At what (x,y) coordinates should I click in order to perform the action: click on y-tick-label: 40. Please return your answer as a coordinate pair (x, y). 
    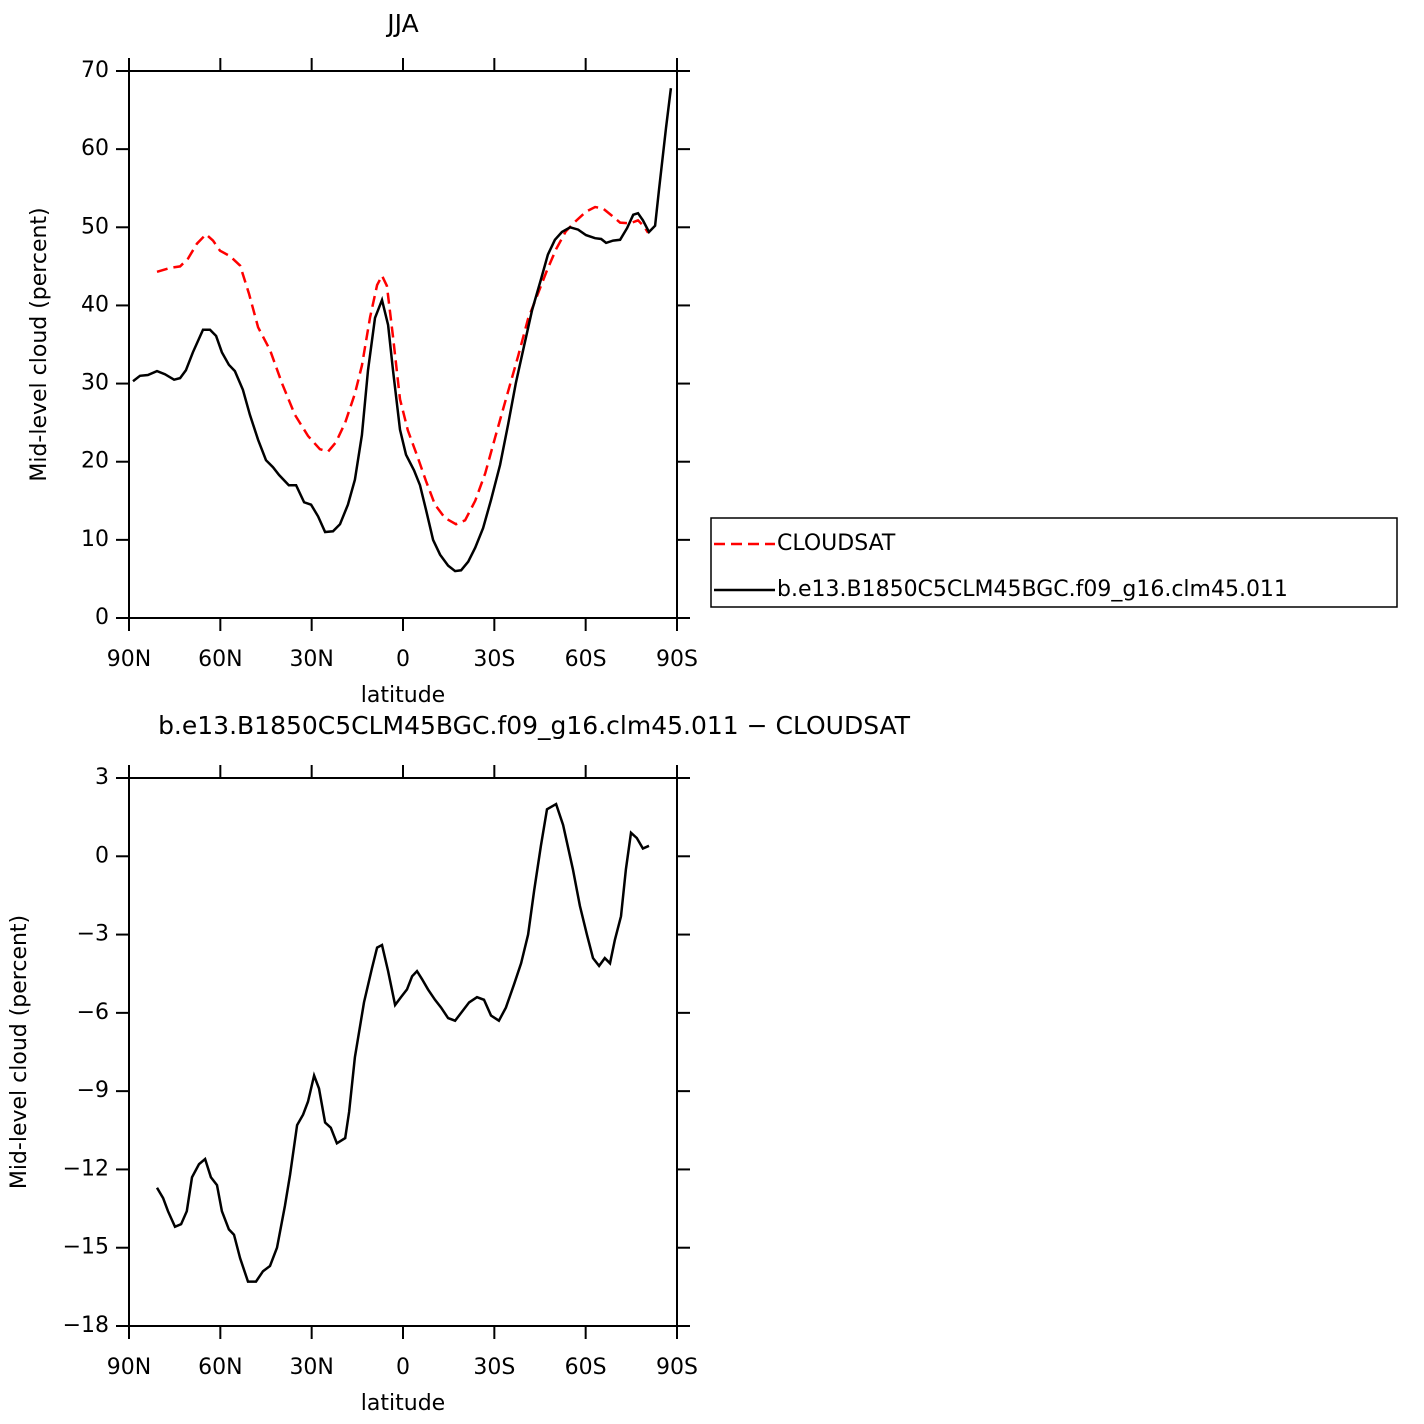
    Looking at the image, I should click on (95, 304).